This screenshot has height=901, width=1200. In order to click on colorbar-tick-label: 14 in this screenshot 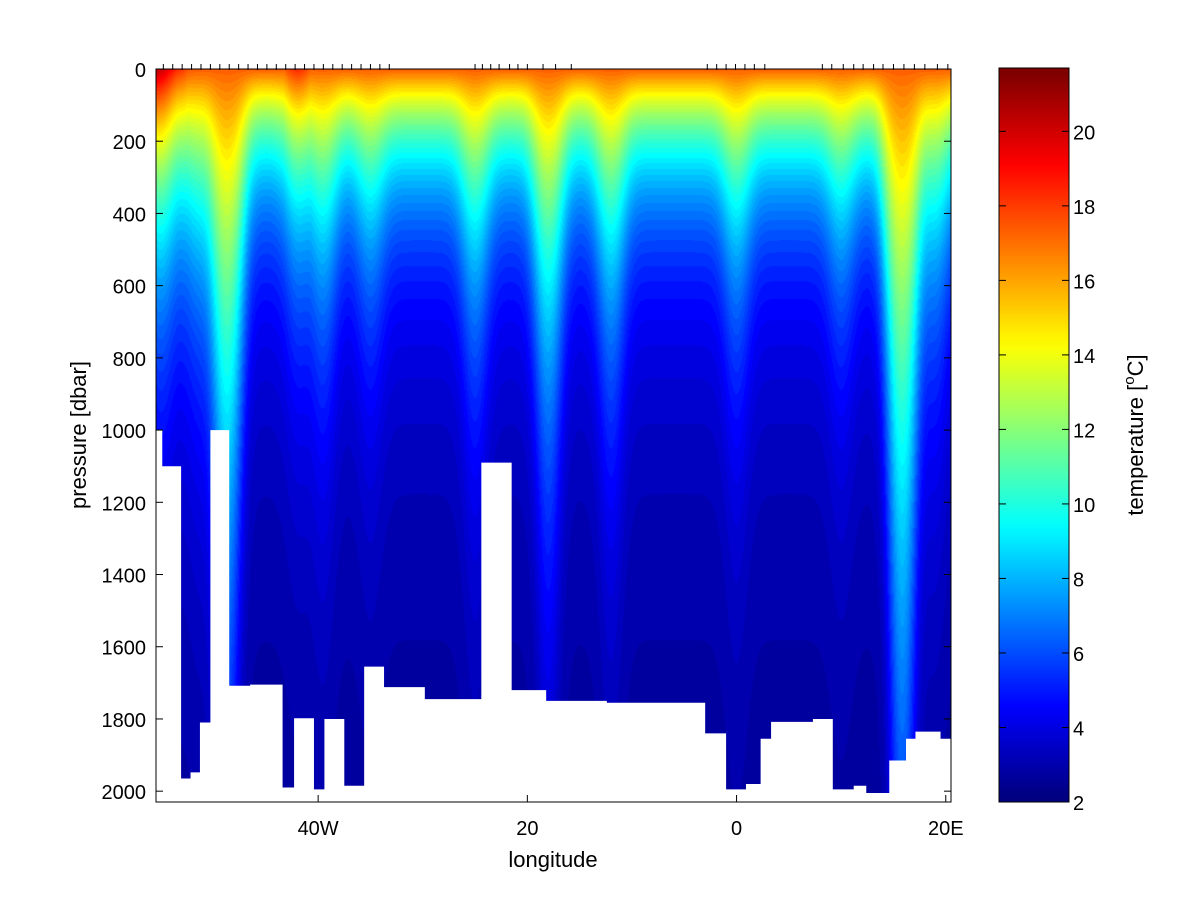, I will do `click(1084, 357)`.